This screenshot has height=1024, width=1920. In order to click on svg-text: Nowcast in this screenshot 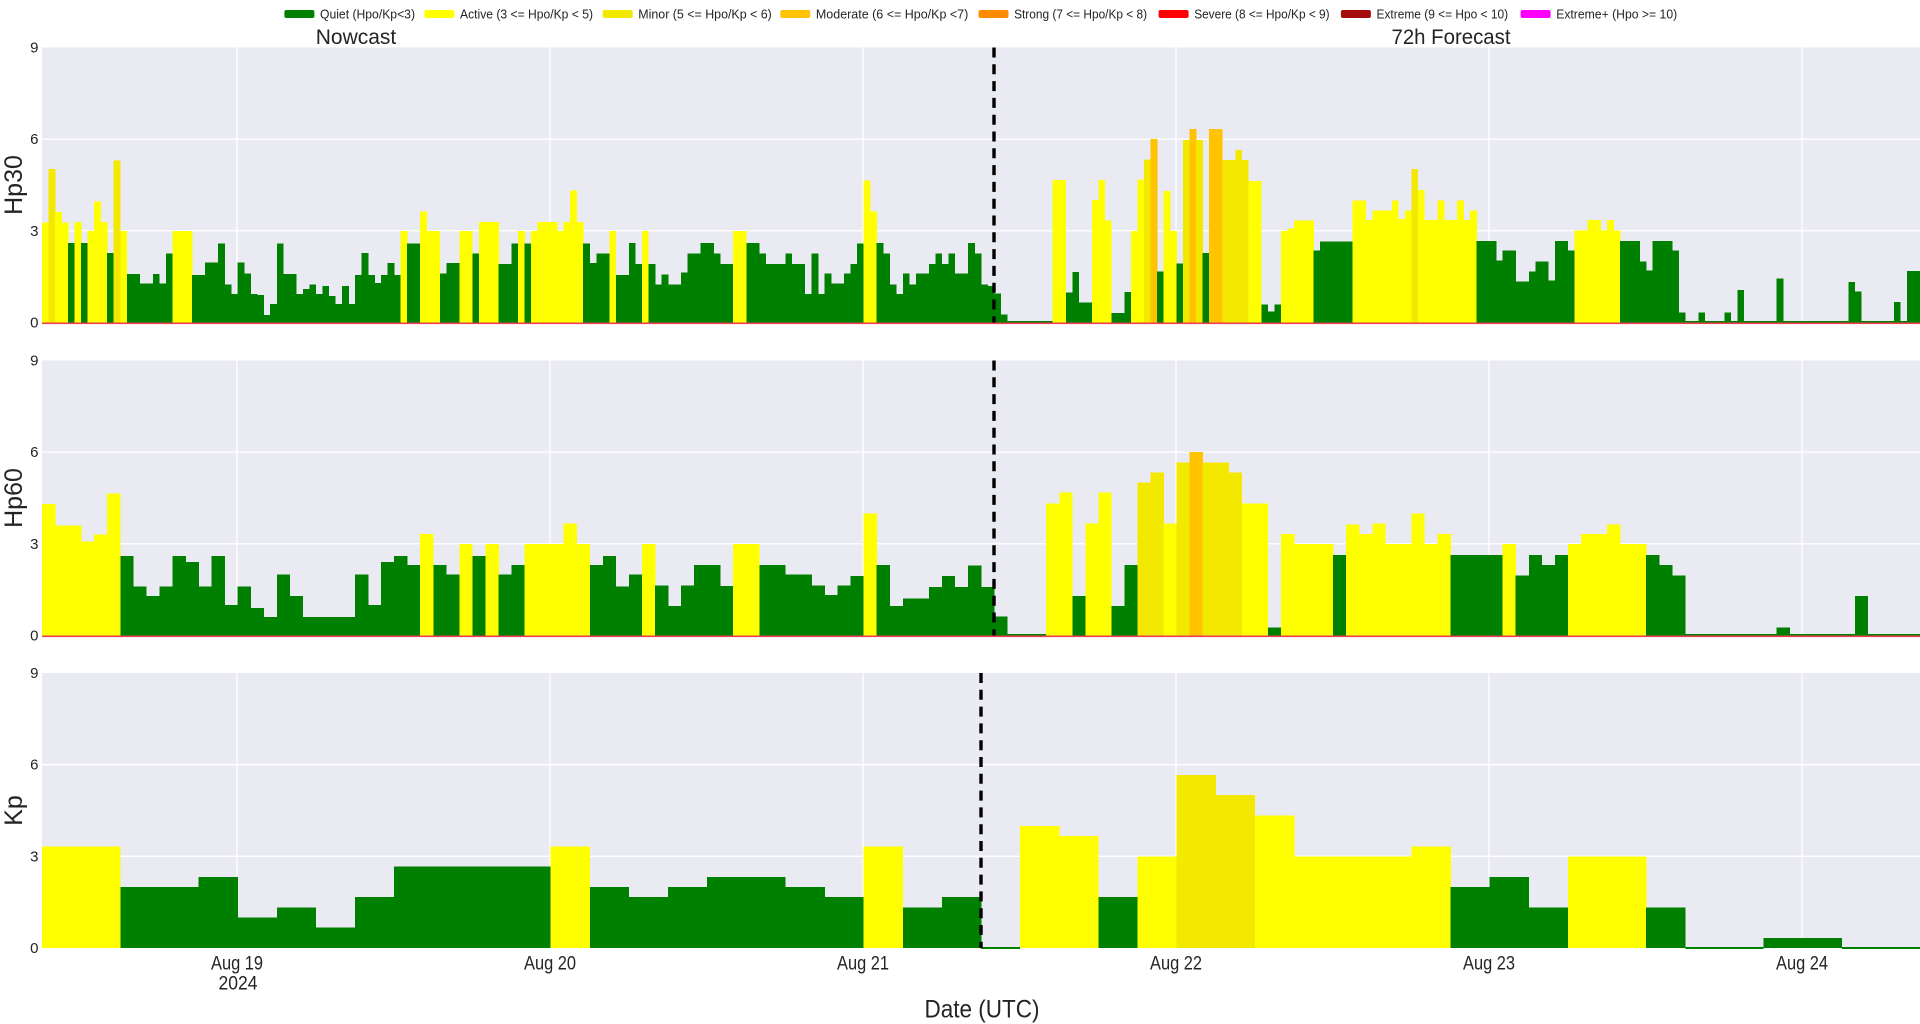, I will do `click(356, 37)`.